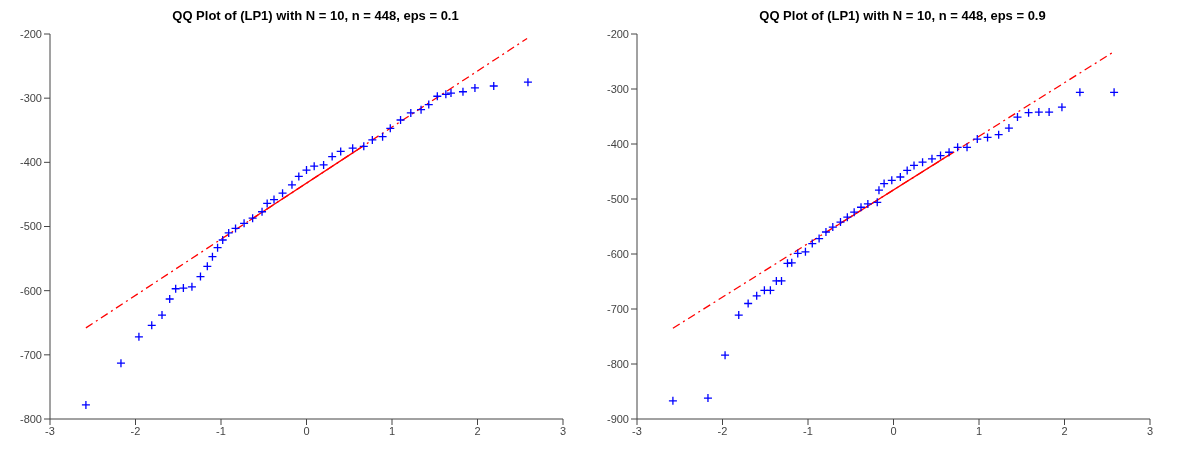  I want to click on y-tick-label: -900, so click(617, 418).